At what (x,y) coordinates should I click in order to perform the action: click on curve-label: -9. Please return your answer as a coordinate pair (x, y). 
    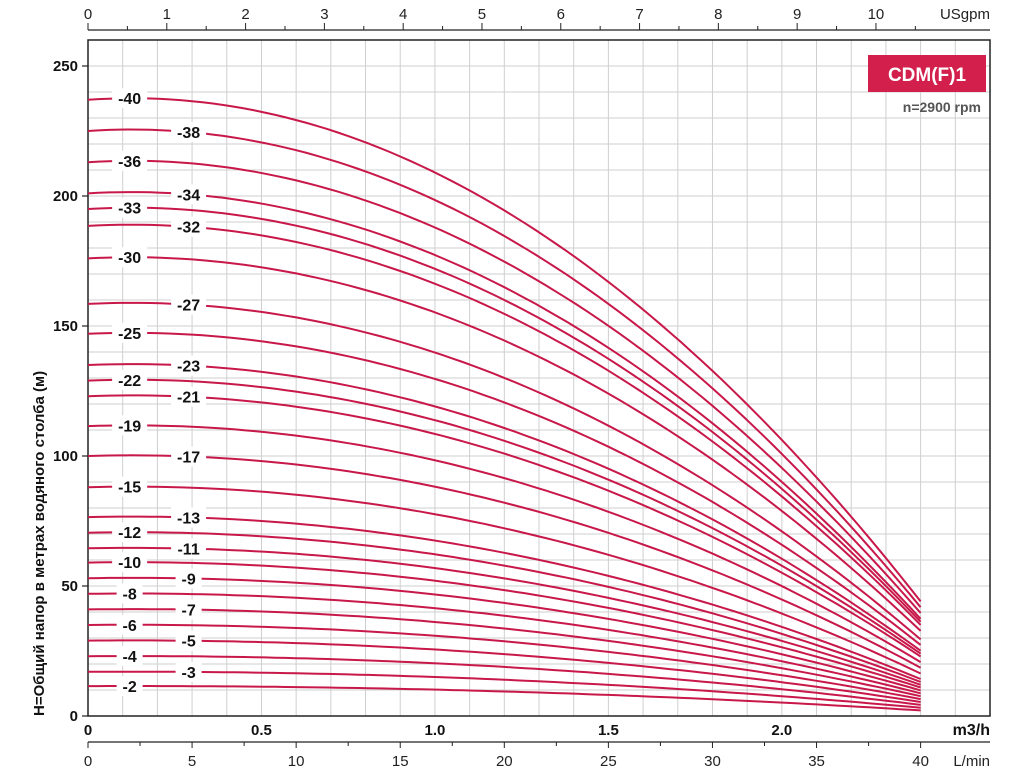
    Looking at the image, I should click on (188, 579).